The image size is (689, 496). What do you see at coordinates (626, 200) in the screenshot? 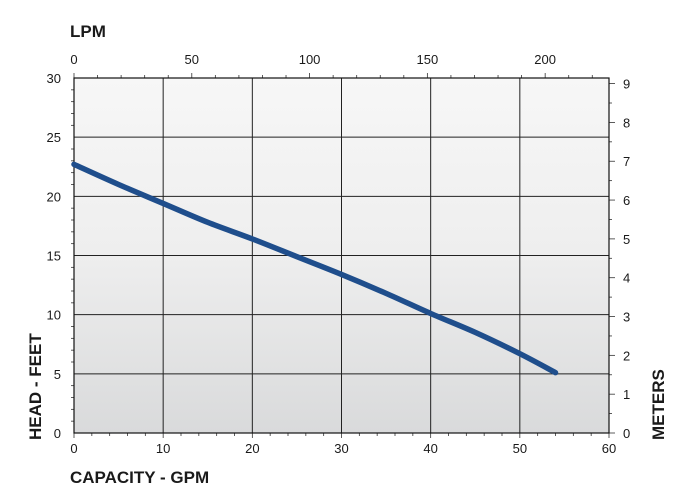
I see `y2-tick-label: 6` at bounding box center [626, 200].